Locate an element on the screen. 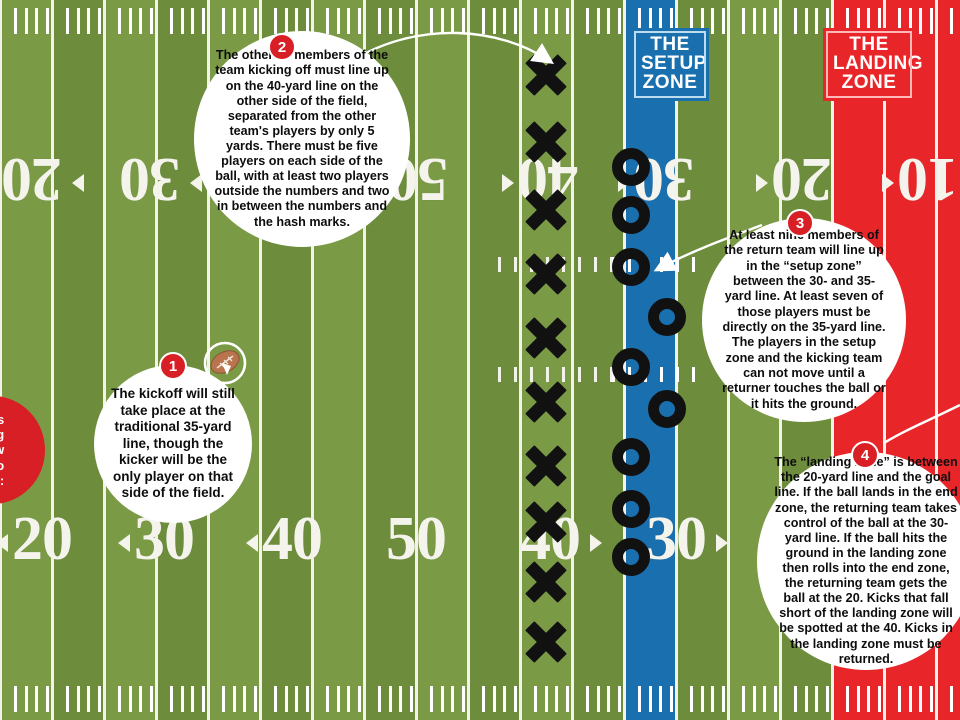 The height and width of the screenshot is (720, 960). setup-zone-label: THE SETUP ZONE is located at coordinates (670, 64).